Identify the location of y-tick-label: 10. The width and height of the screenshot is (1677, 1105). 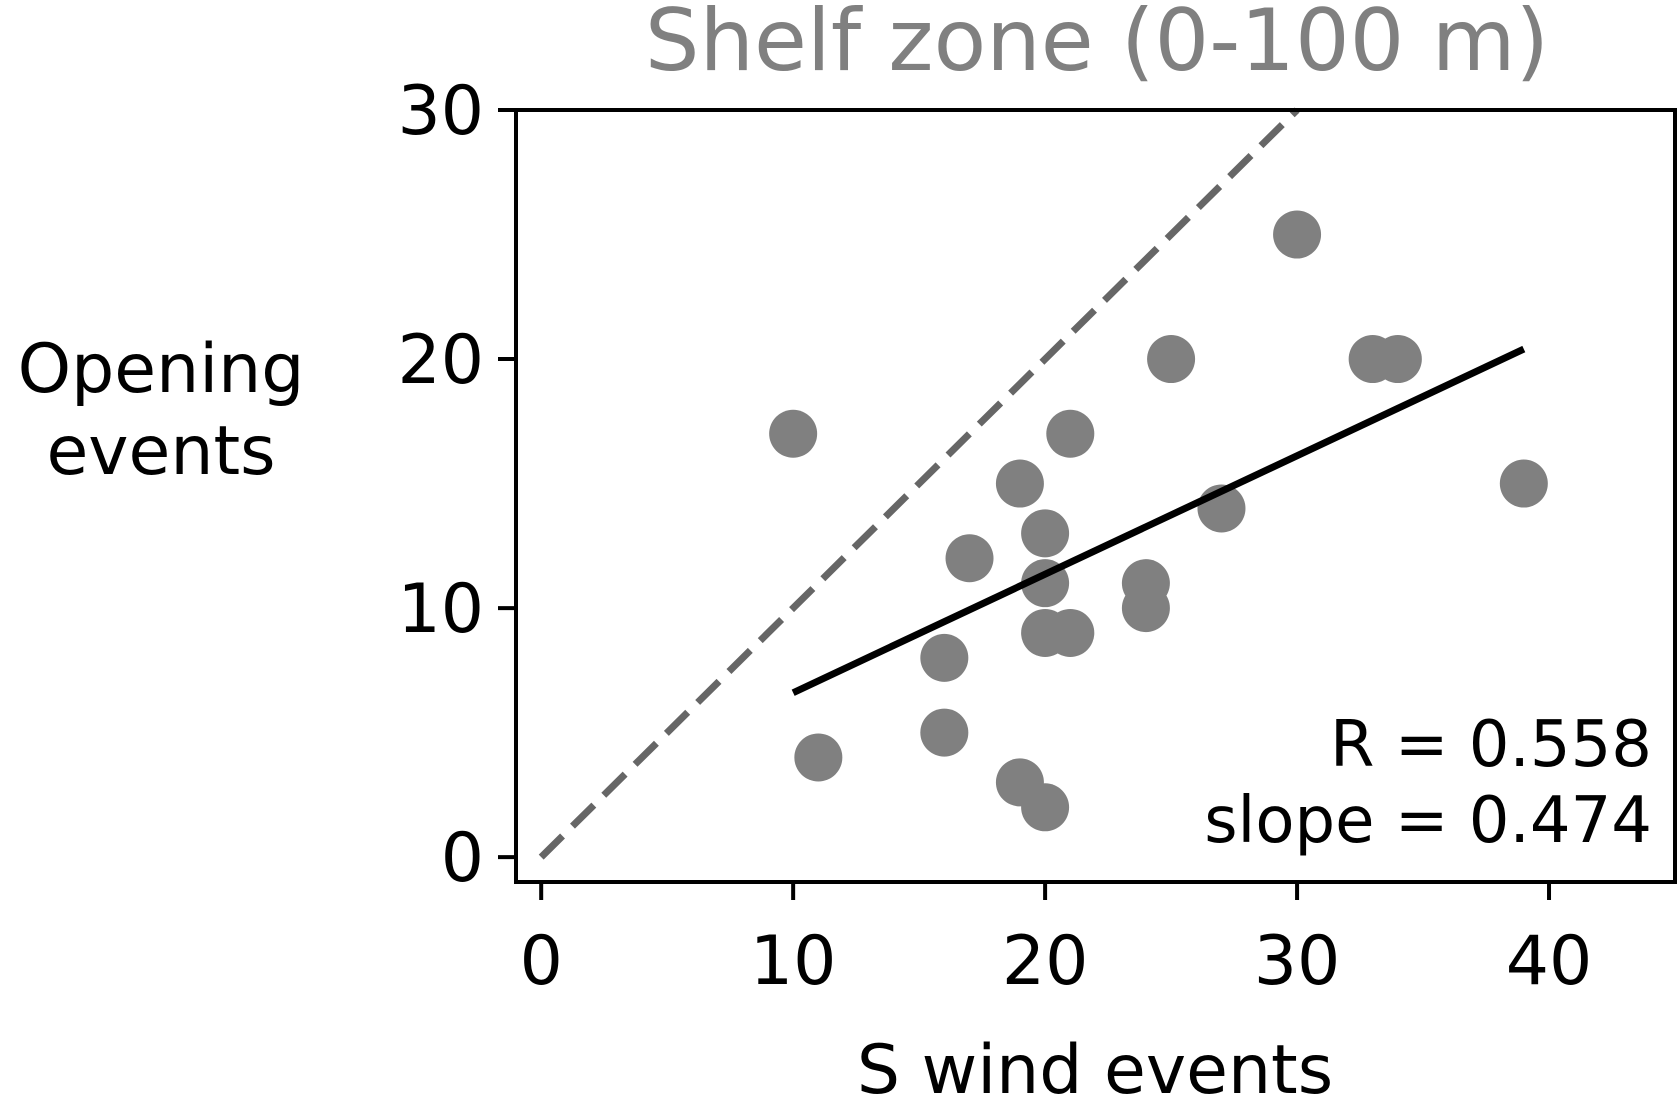
(440, 609).